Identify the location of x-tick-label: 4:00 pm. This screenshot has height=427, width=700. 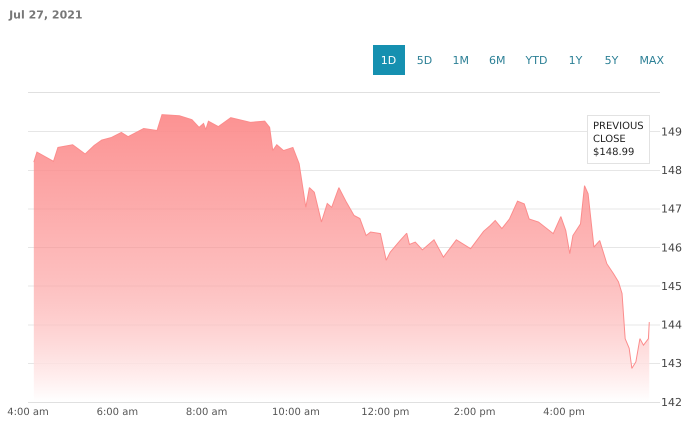
(564, 412).